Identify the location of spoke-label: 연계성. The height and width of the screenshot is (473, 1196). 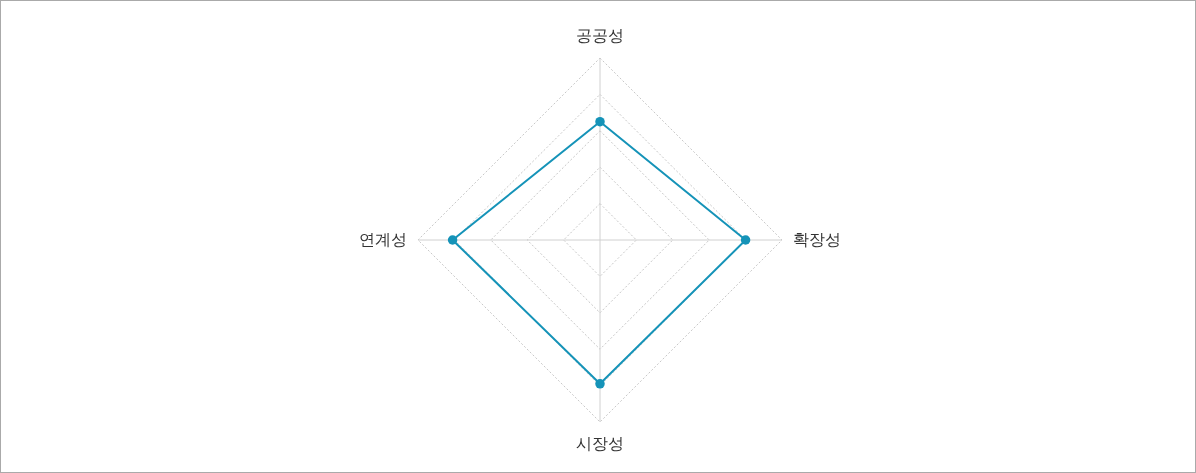
(383, 239).